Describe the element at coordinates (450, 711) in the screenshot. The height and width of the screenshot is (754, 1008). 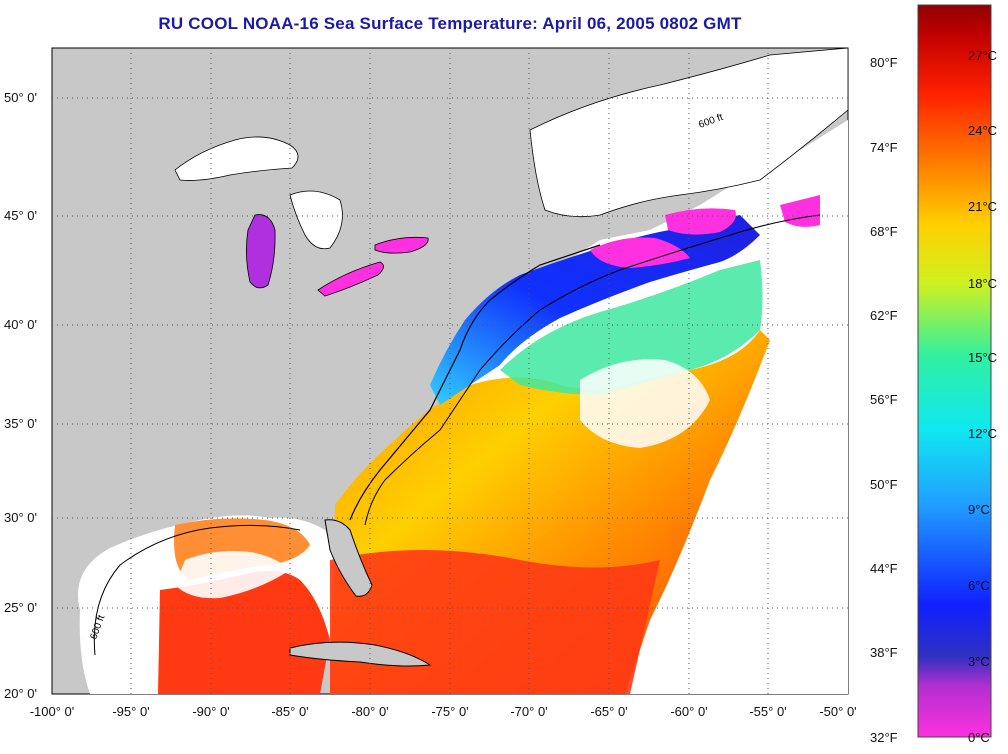
I see `lon-label-75: -75° 0'` at that location.